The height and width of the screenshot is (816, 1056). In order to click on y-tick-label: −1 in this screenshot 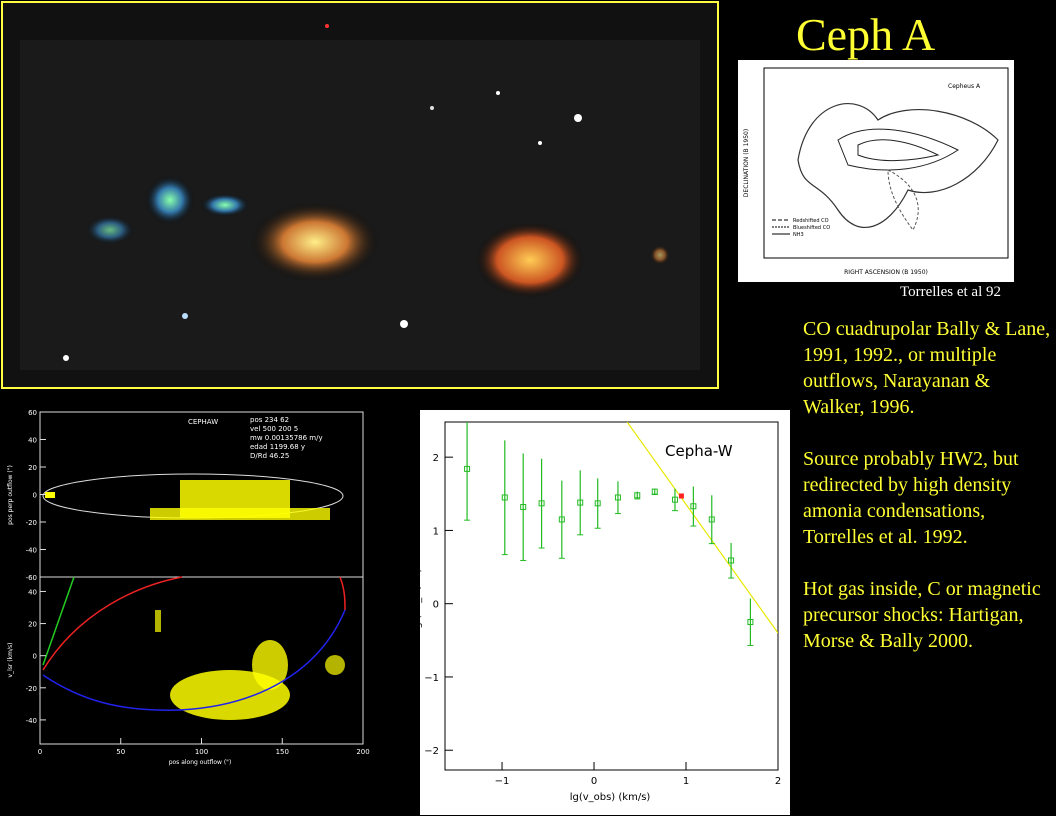, I will do `click(431, 678)`.